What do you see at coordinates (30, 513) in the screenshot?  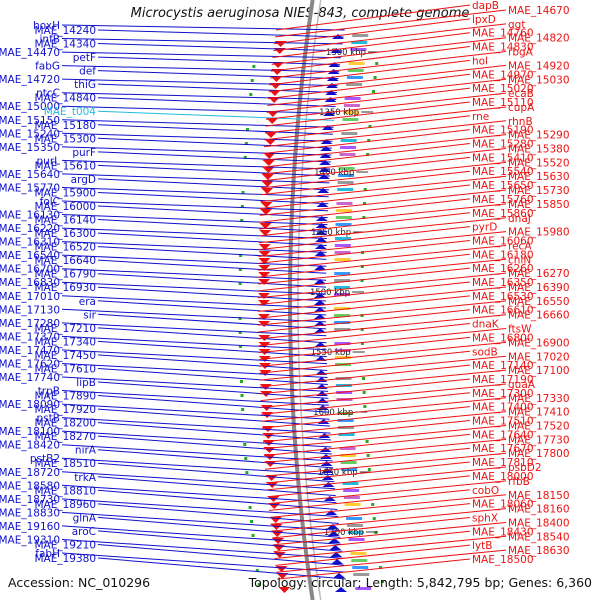 I see `gene-label: MAE_18830` at bounding box center [30, 513].